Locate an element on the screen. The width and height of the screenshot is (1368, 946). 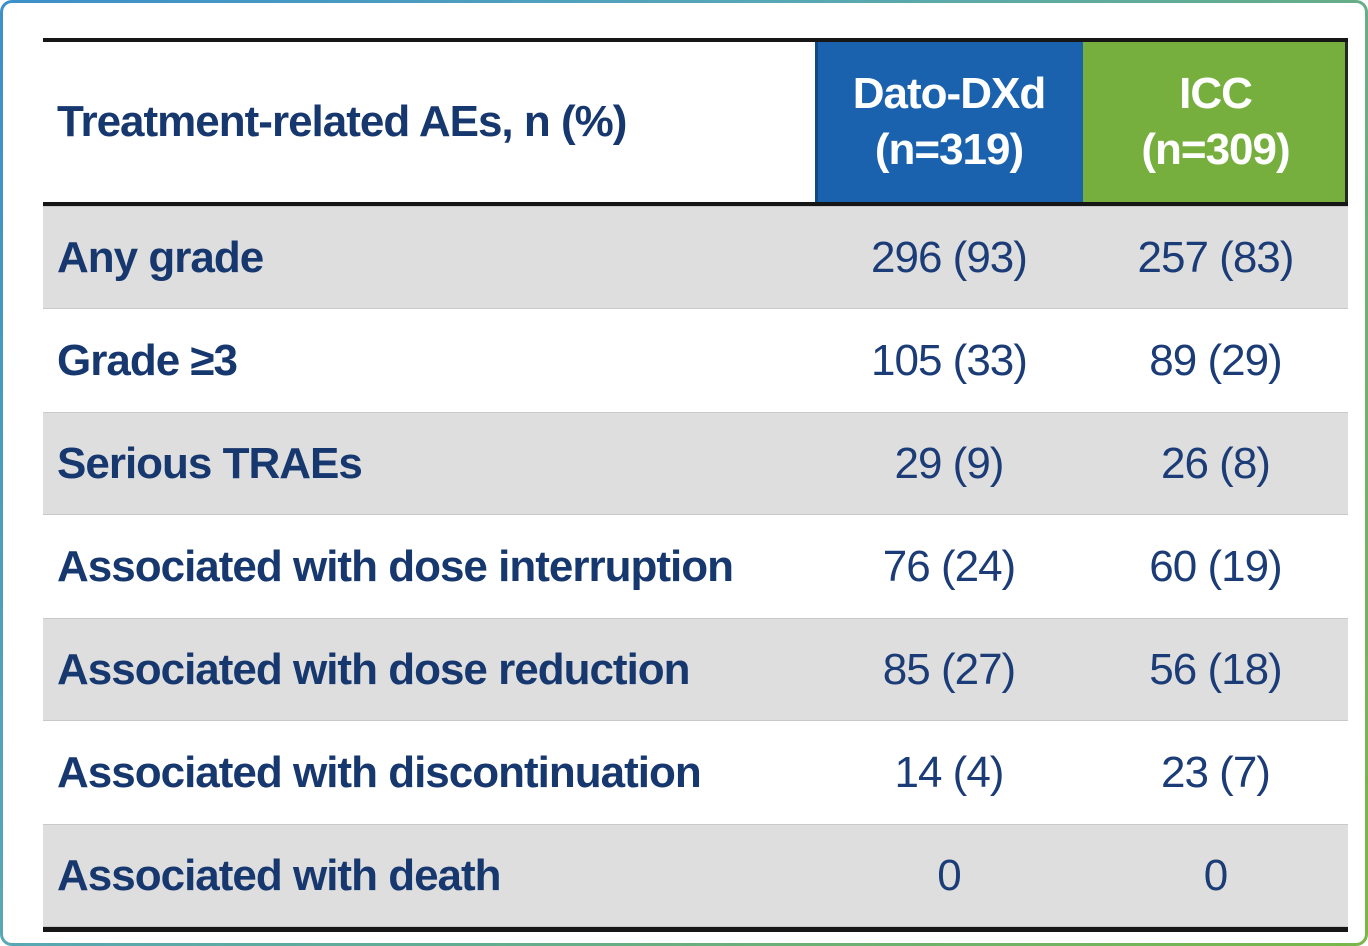
icc-n: (n=309) is located at coordinates (1215, 149).